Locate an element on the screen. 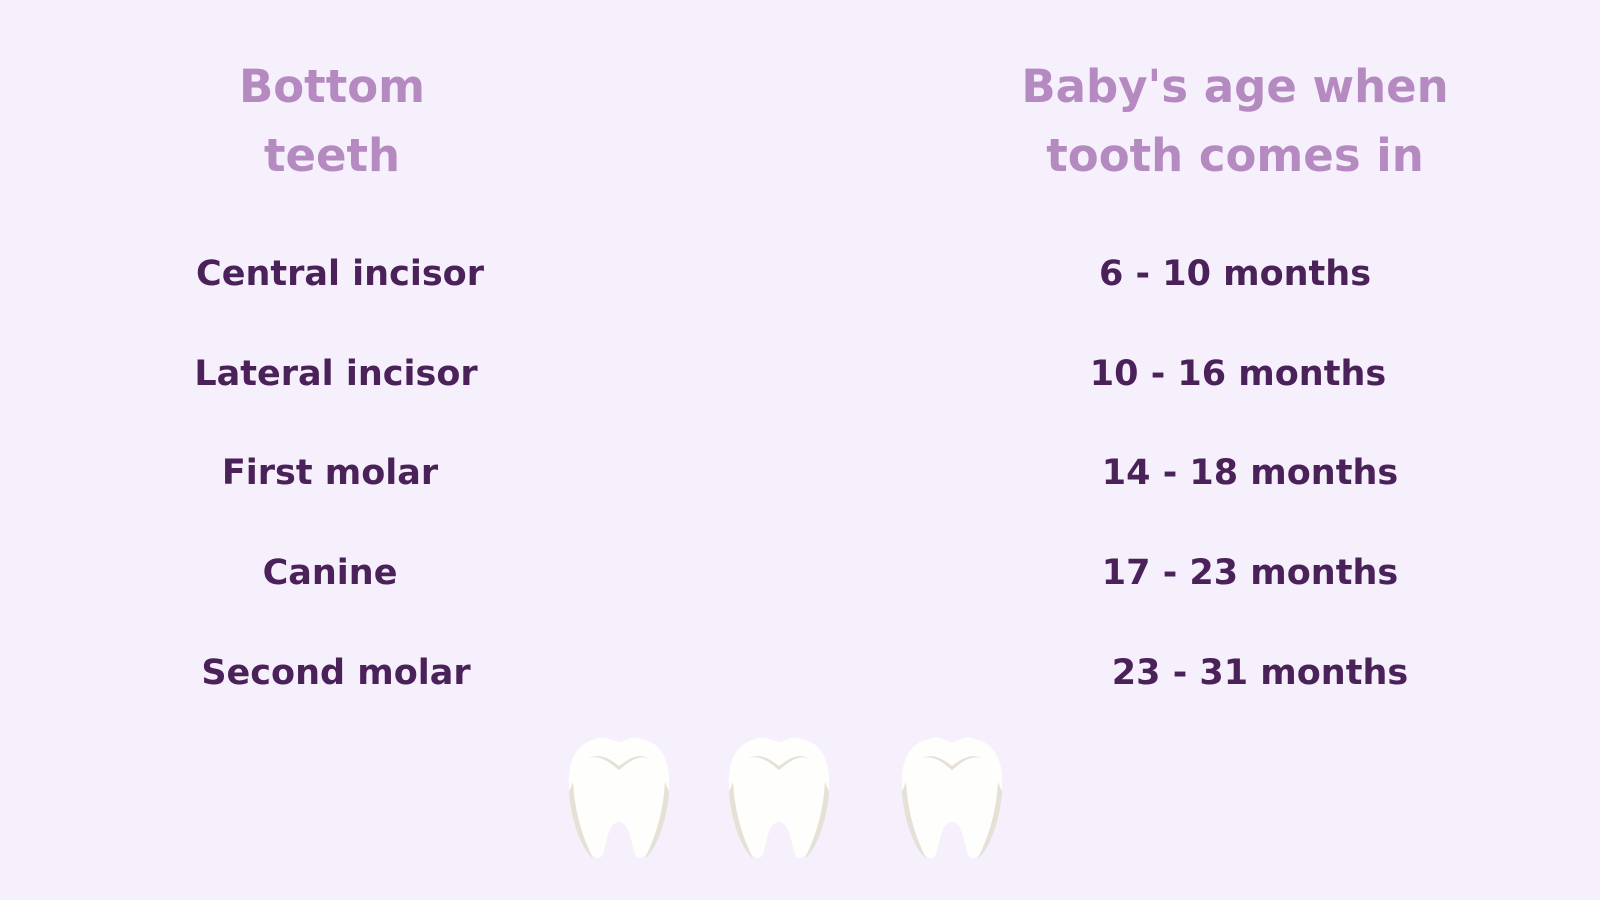  tooth-name: Central incisor is located at coordinates (340, 274).